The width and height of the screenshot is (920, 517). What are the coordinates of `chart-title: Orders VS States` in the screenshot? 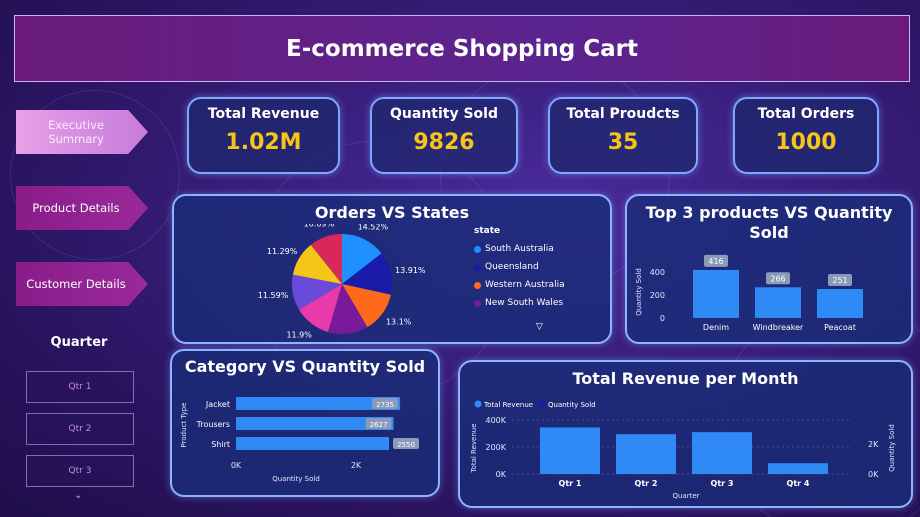 It's located at (392, 212).